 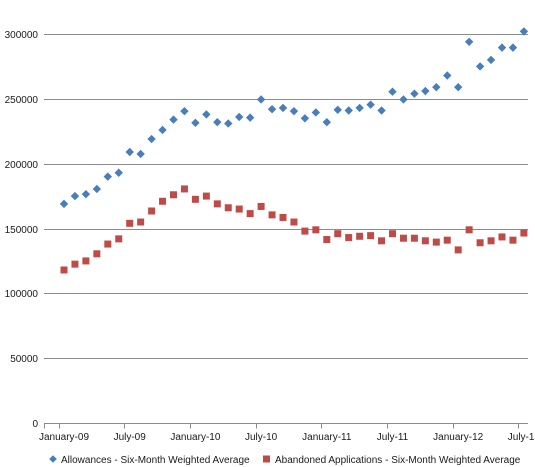 What do you see at coordinates (327, 437) in the screenshot?
I see `x-tick-label: January-11` at bounding box center [327, 437].